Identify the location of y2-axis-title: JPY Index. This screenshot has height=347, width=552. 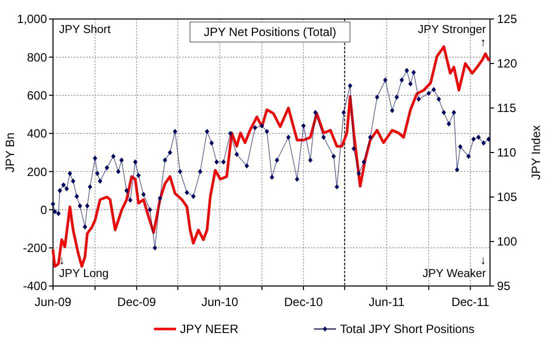
(536, 152).